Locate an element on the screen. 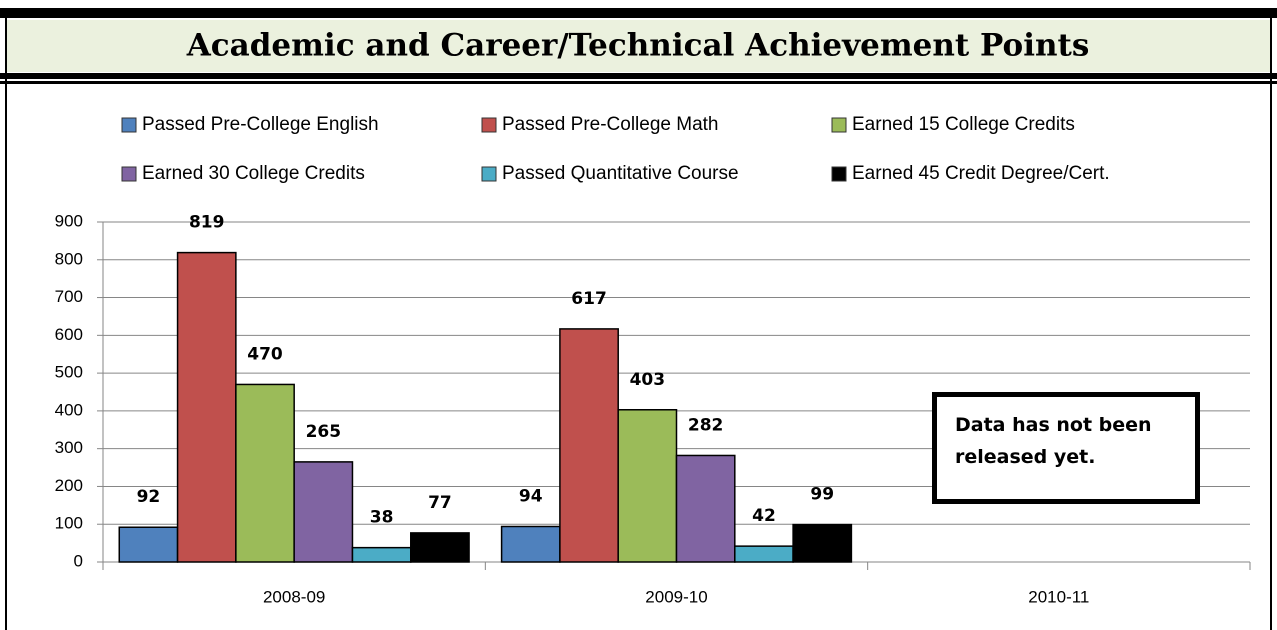 This screenshot has width=1277, height=630. data-label: 99 is located at coordinates (822, 495).